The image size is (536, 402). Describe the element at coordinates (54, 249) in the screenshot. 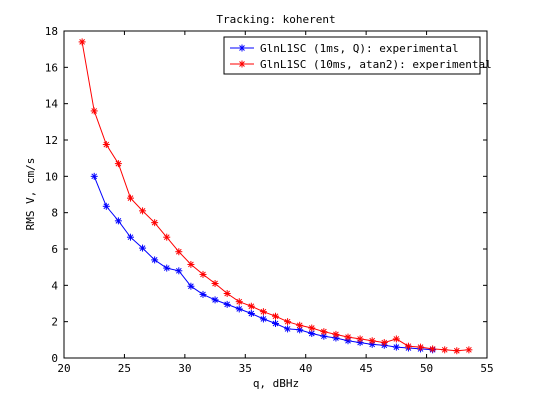

I see `y-tick-label-3: 6` at that location.